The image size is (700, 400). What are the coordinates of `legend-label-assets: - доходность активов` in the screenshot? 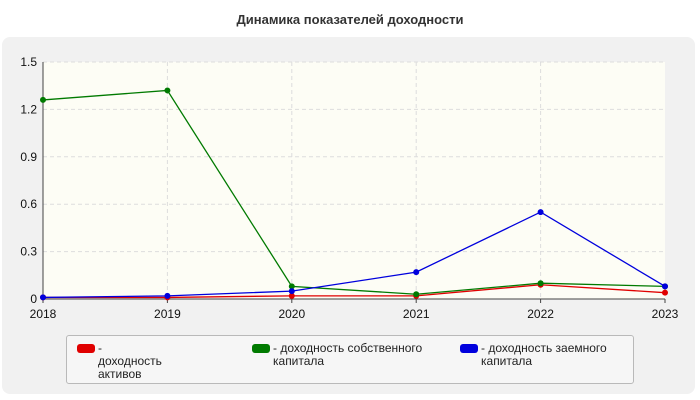 It's located at (130, 361).